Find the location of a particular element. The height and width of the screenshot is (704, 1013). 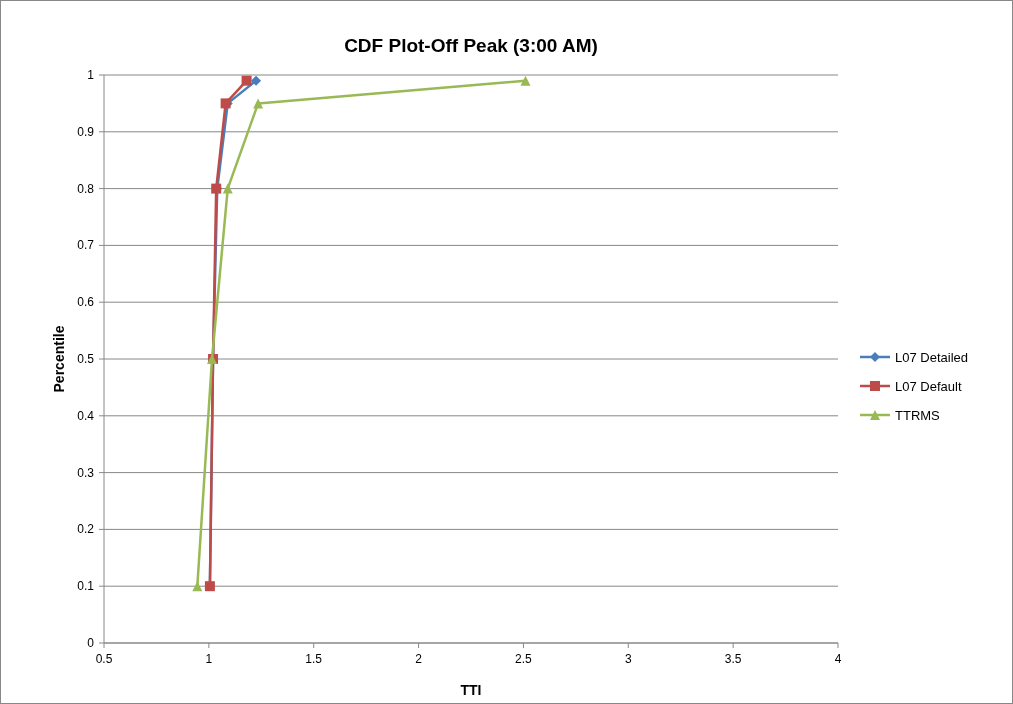

y-tick-label: 0.6 is located at coordinates (86, 302).